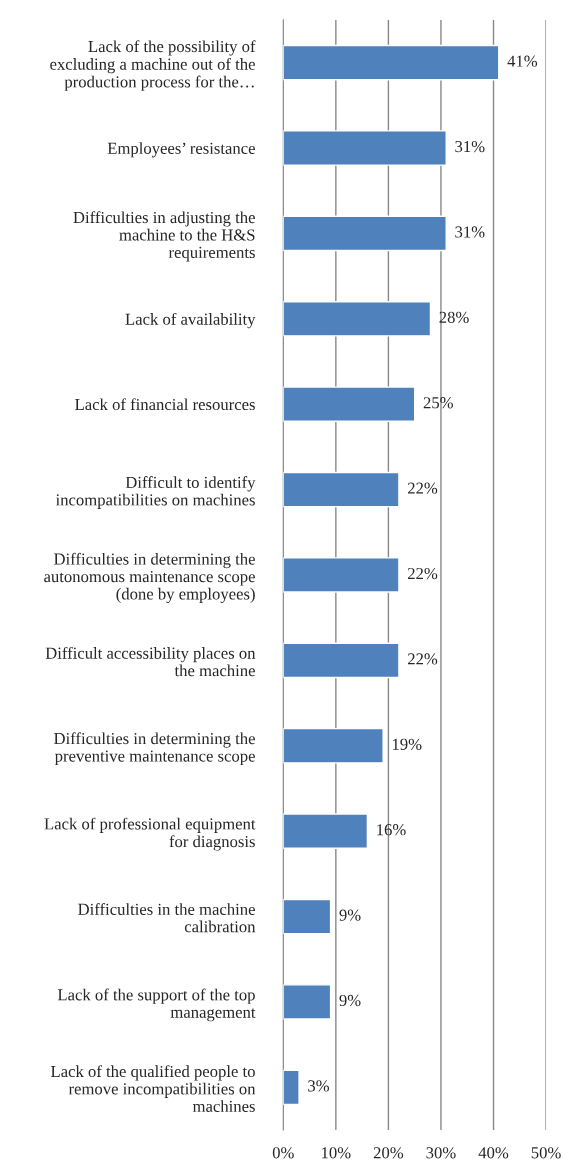 This screenshot has height=1171, width=570. Describe the element at coordinates (283, 1153) in the screenshot. I see `x-tick-label: 0%` at that location.